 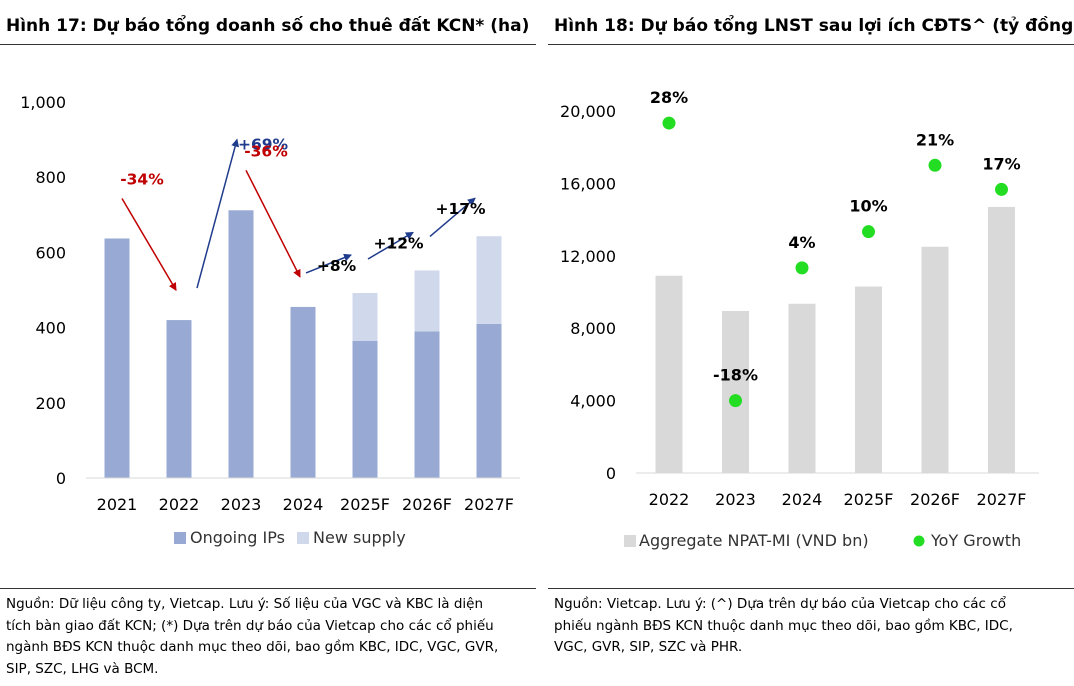 I want to click on growth-label: +12%, so click(x=398, y=243).